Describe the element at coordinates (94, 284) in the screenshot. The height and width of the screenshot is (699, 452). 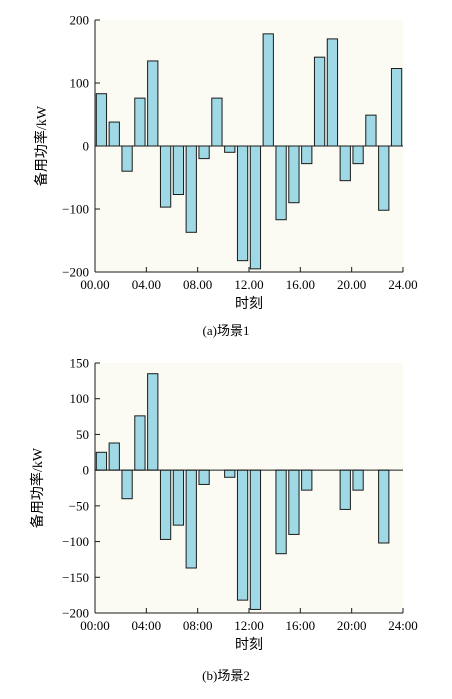
I see `x-tick-label: 00.00` at that location.